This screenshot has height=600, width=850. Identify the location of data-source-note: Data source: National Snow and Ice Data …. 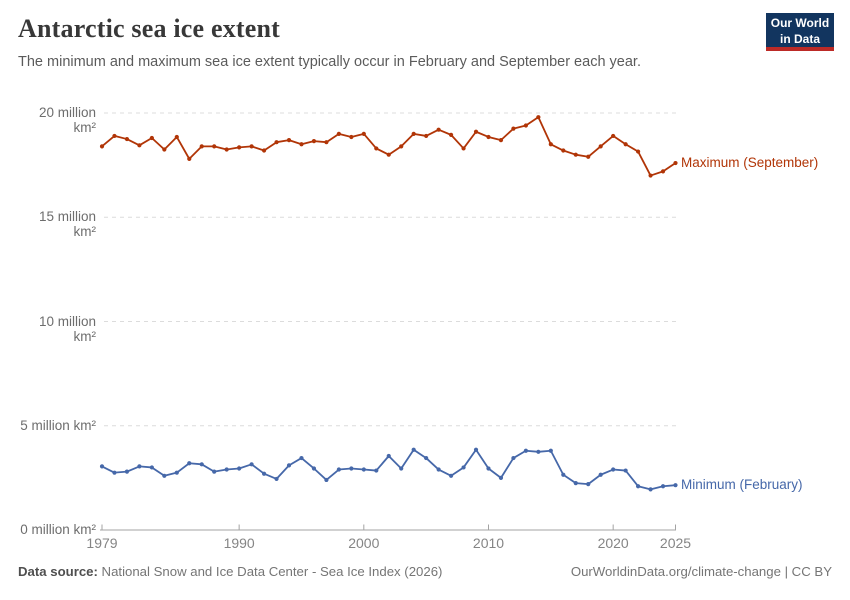
(230, 571).